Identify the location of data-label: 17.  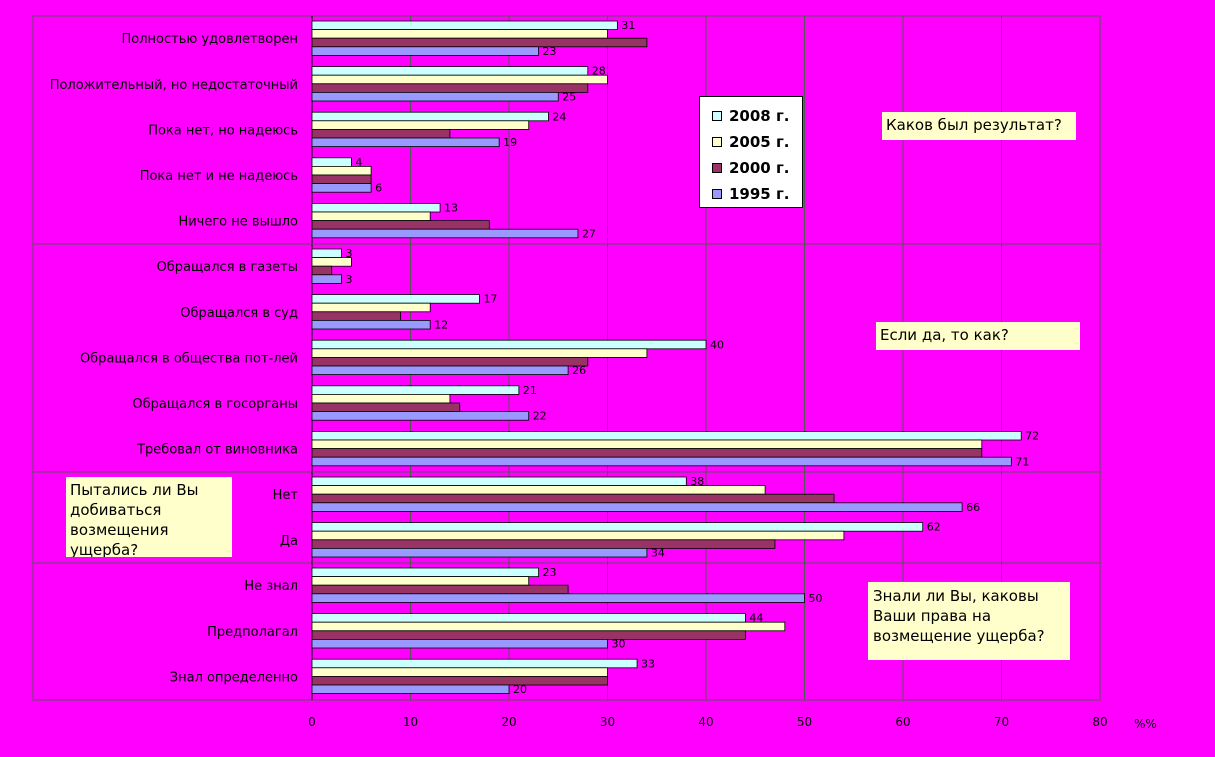
(490, 299).